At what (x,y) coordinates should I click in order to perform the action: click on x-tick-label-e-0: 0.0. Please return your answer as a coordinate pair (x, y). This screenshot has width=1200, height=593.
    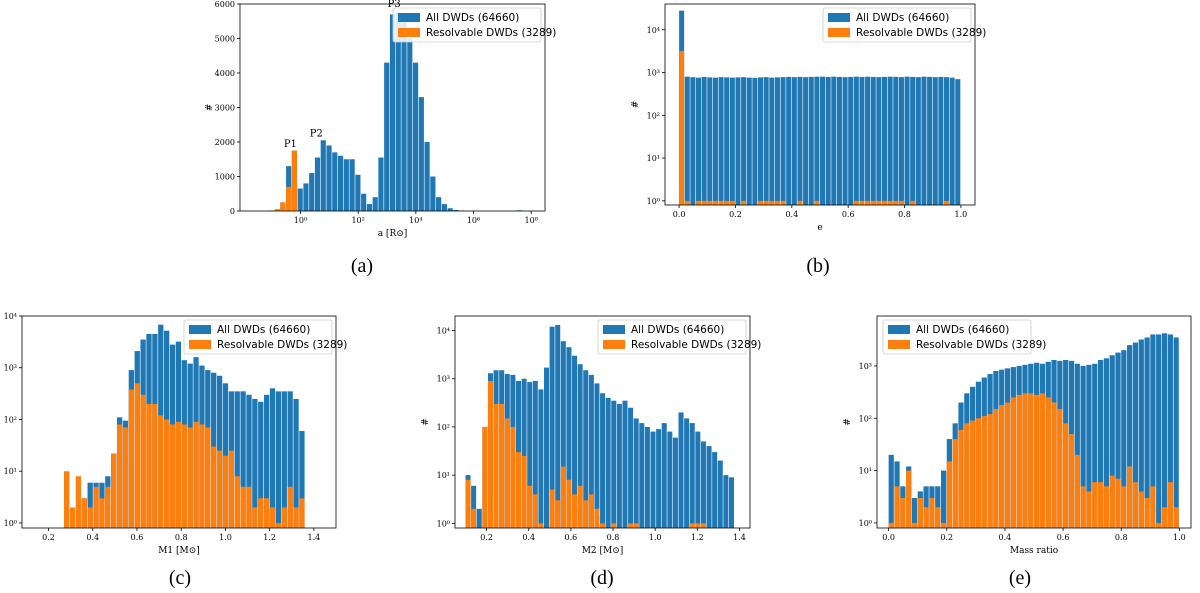
    Looking at the image, I should click on (888, 537).